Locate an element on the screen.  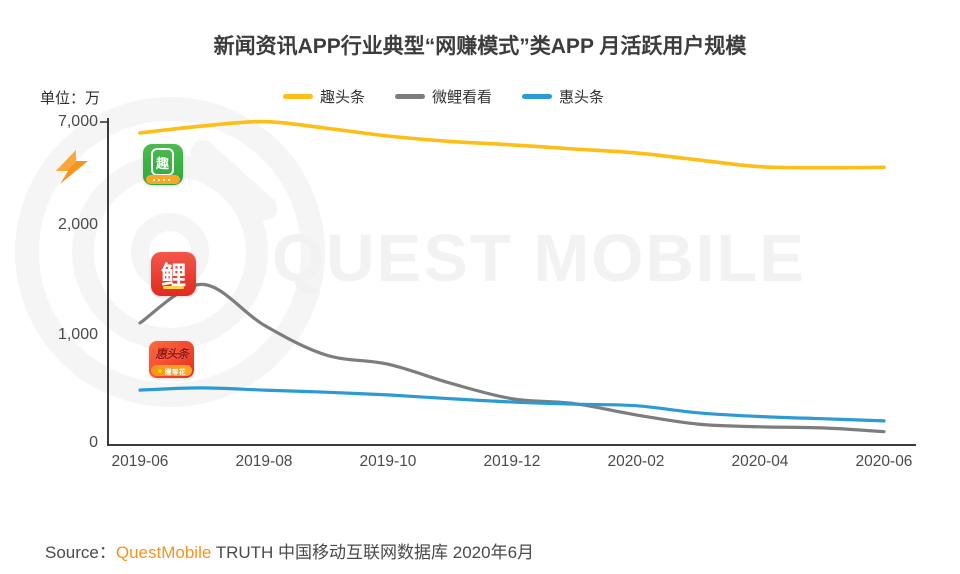
y-tick-label: 2,000 is located at coordinates (77, 224).